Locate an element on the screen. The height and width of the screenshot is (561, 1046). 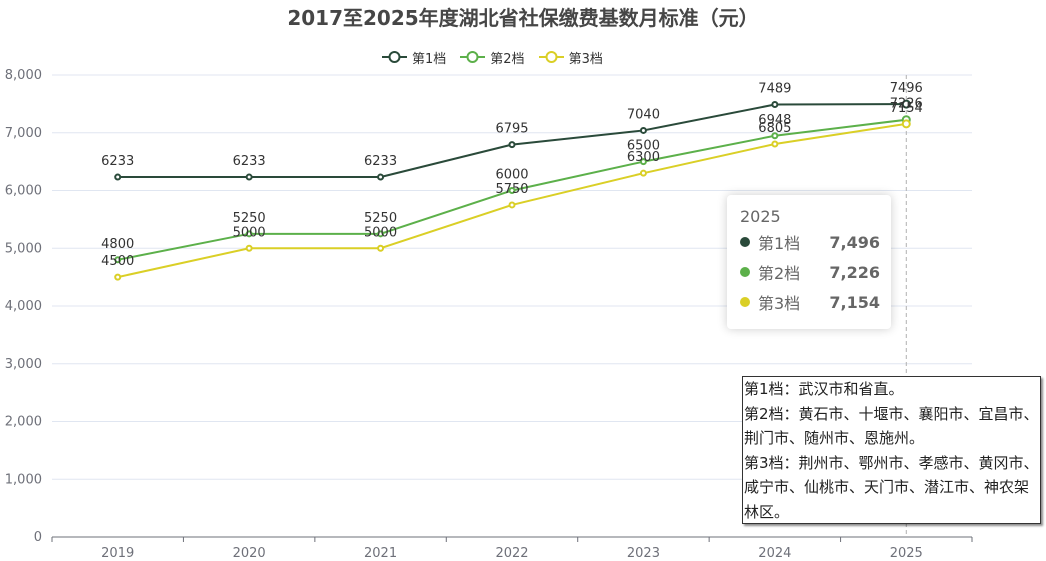
data-label: 7040 is located at coordinates (643, 114).